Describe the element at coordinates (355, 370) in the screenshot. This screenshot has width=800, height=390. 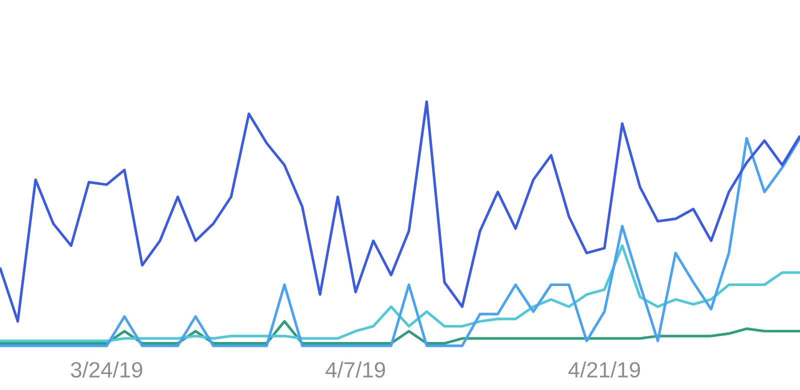
I see `x-tick-label: 4/7/19` at that location.